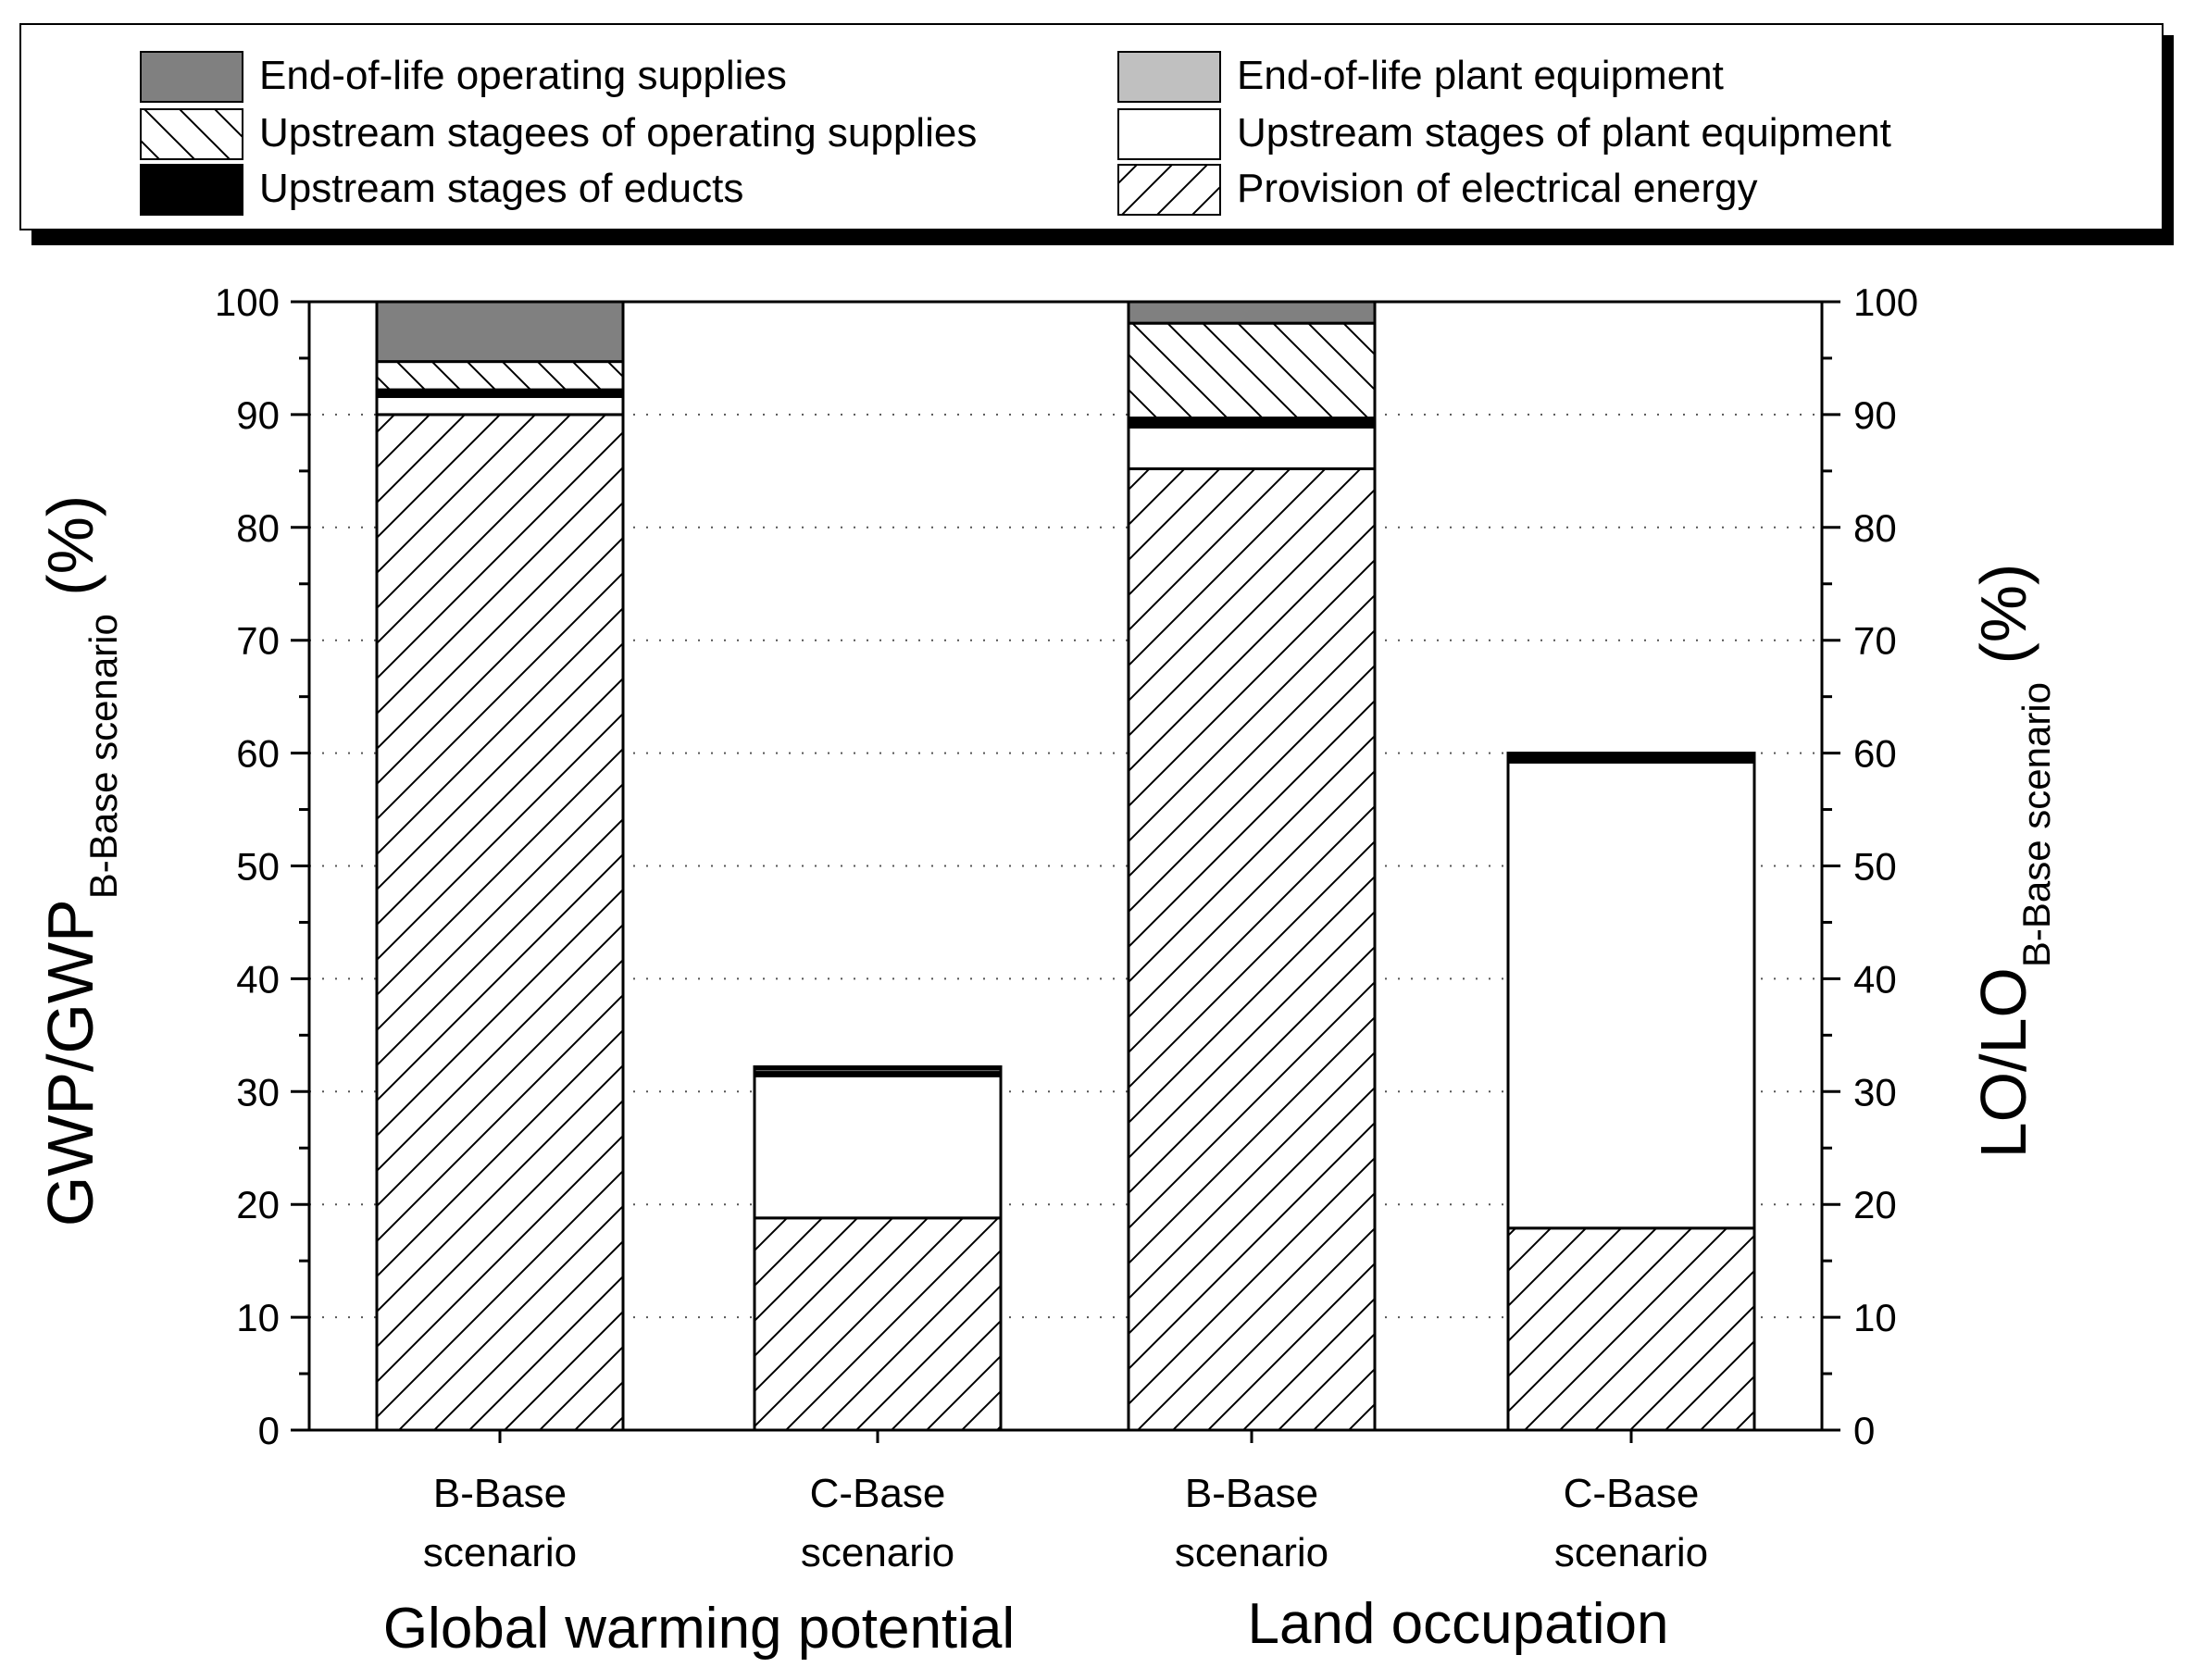  Describe the element at coordinates (1875, 641) in the screenshot. I see `right-tick-label-70: 70` at that location.